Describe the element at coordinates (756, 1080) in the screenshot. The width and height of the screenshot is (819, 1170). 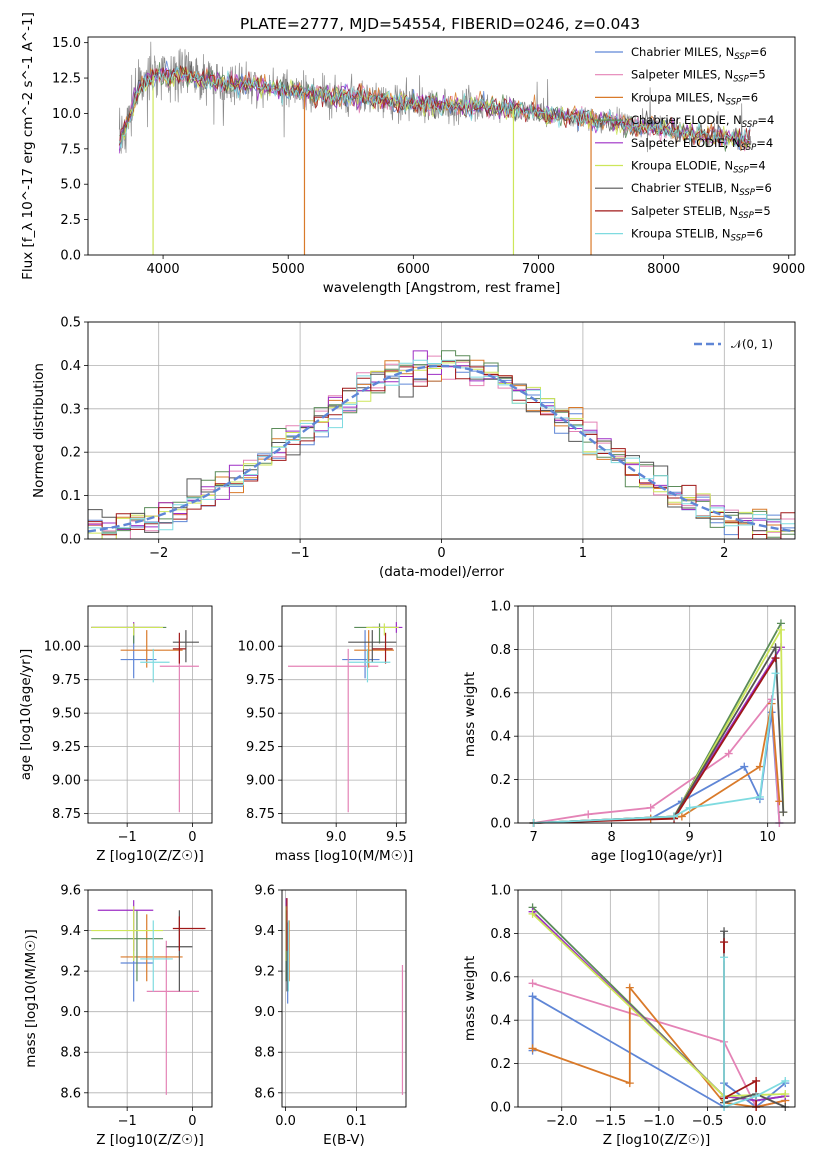
I see `marker-salpeter_stelib` at that location.